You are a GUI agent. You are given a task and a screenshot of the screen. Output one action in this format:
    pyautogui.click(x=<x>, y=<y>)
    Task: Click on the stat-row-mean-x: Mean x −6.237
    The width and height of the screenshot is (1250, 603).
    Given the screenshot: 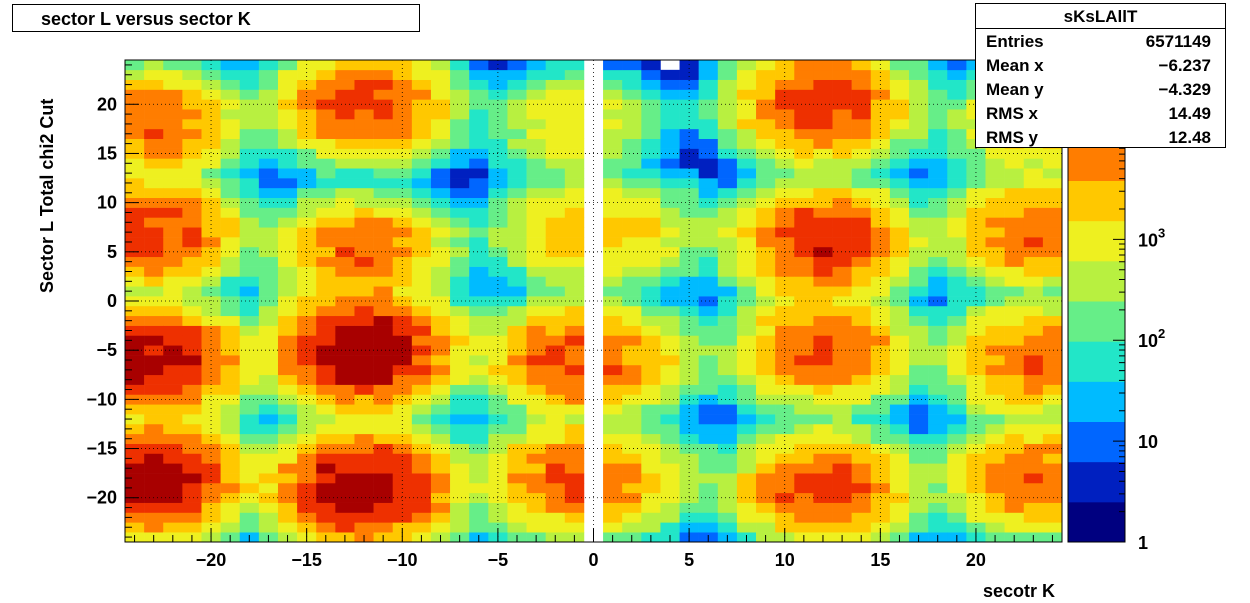 What is the action you would take?
    pyautogui.click(x=1098, y=68)
    